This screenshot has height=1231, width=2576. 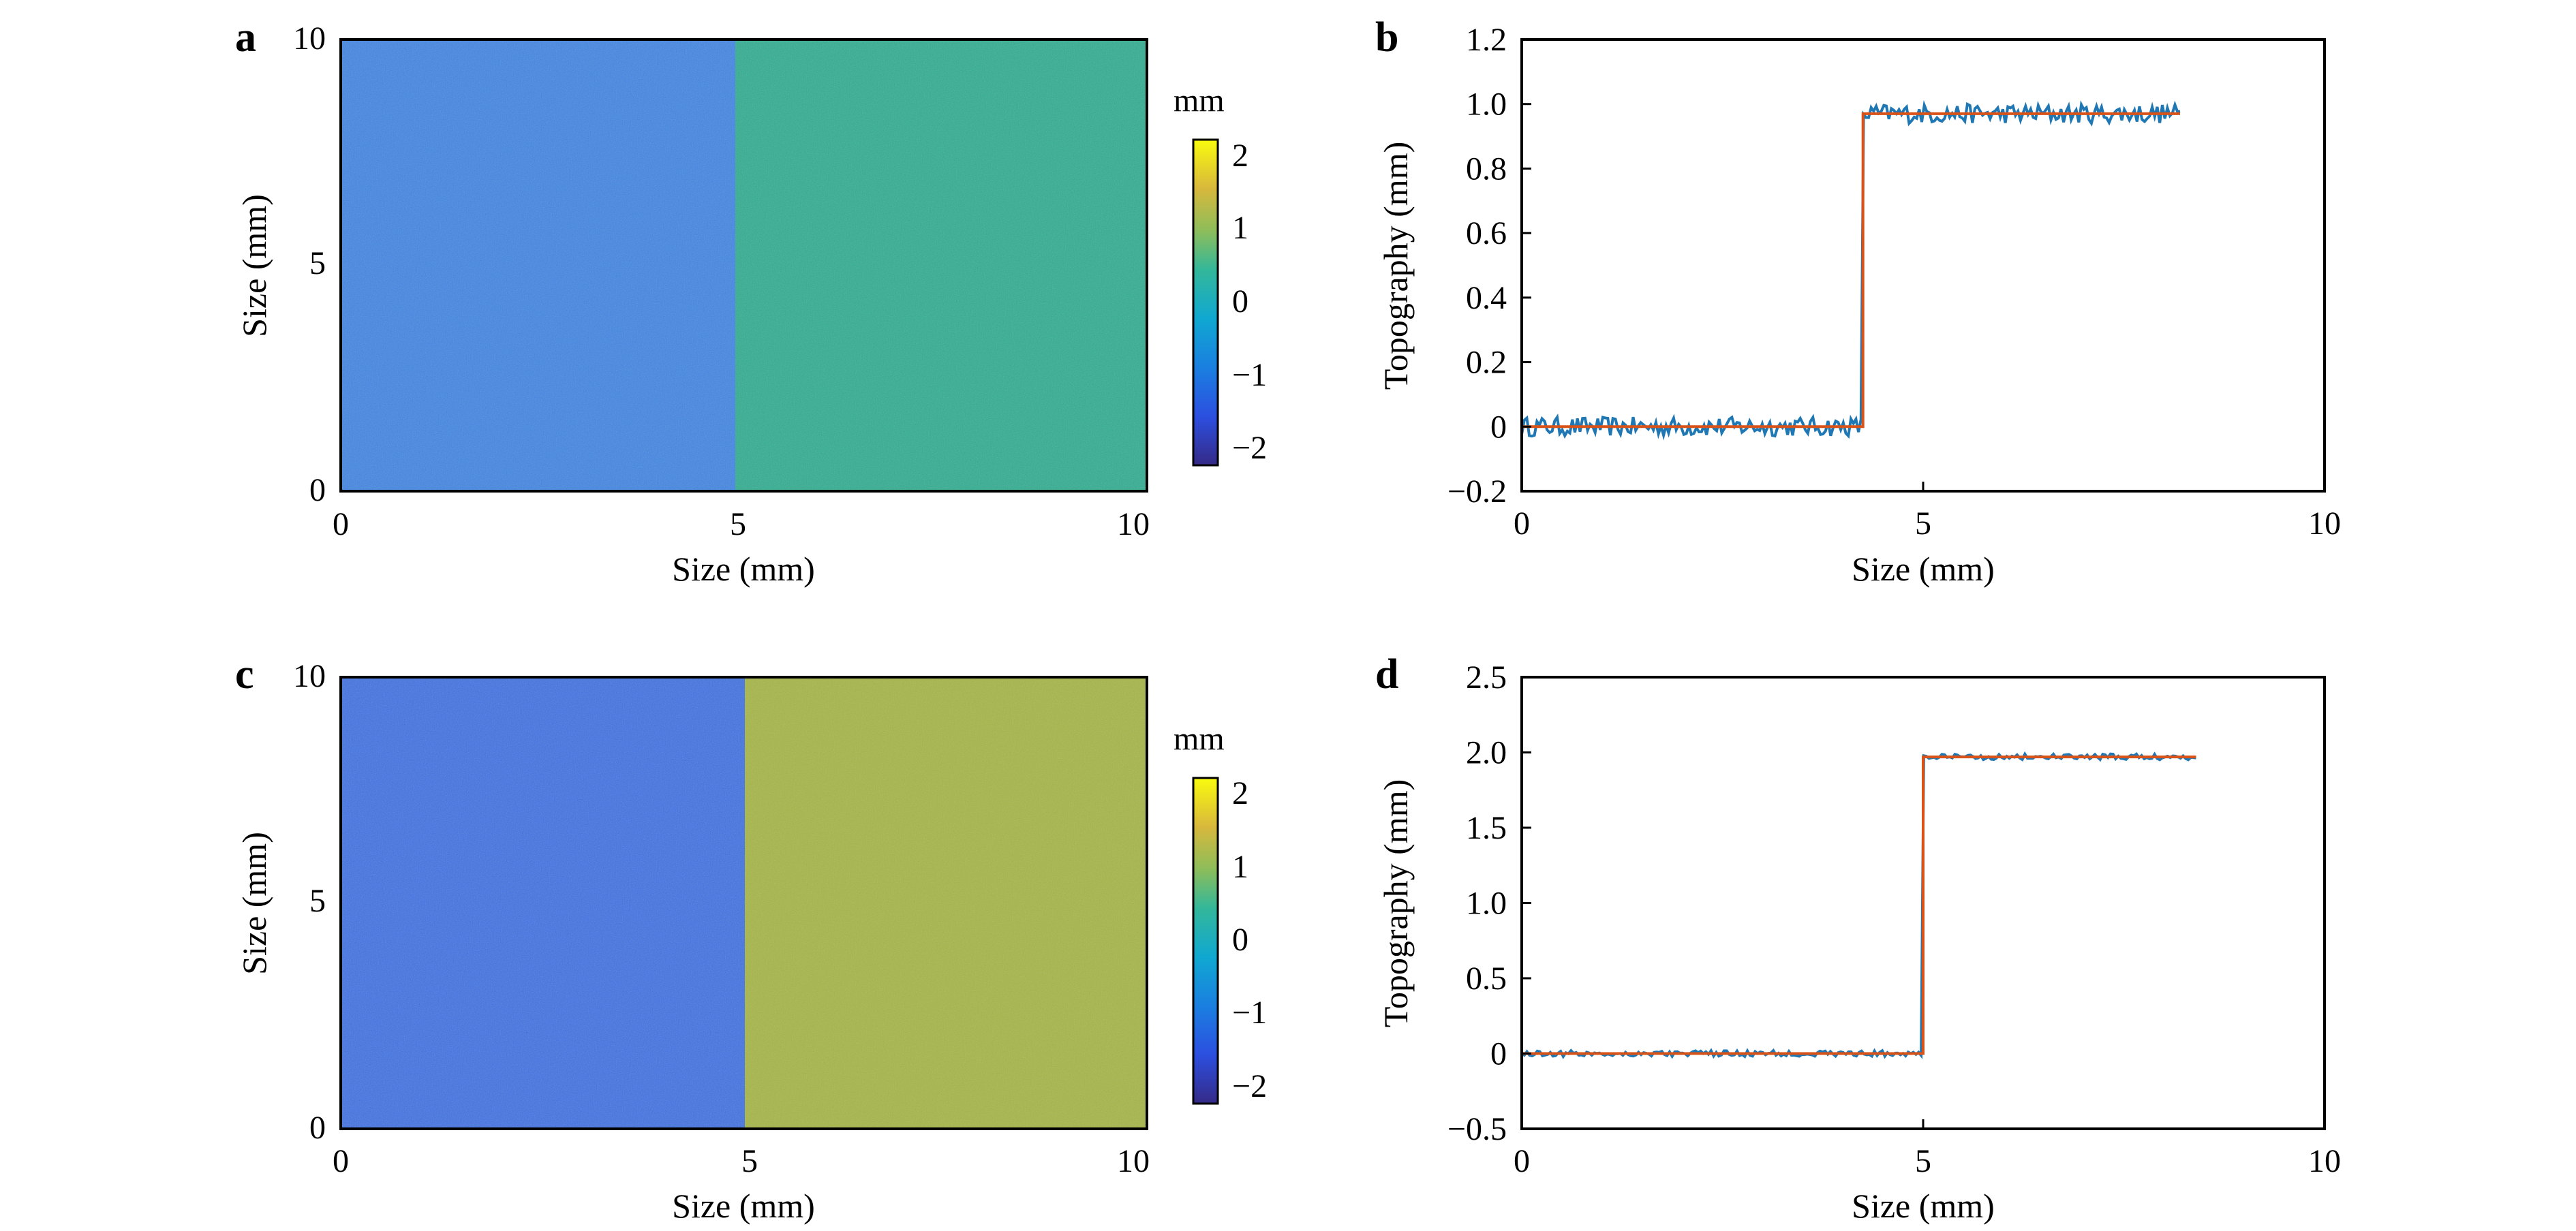 I want to click on colorbar-c-tick-0: 0, so click(x=1240, y=940).